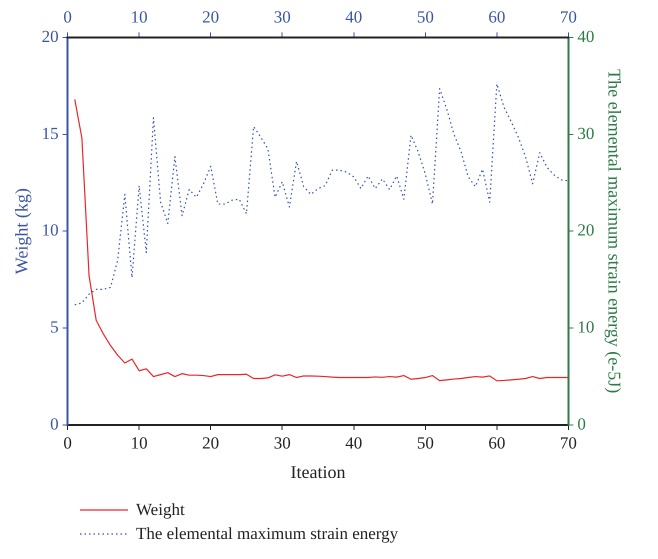  I want to click on x2-tick-label: 20, so click(211, 17).